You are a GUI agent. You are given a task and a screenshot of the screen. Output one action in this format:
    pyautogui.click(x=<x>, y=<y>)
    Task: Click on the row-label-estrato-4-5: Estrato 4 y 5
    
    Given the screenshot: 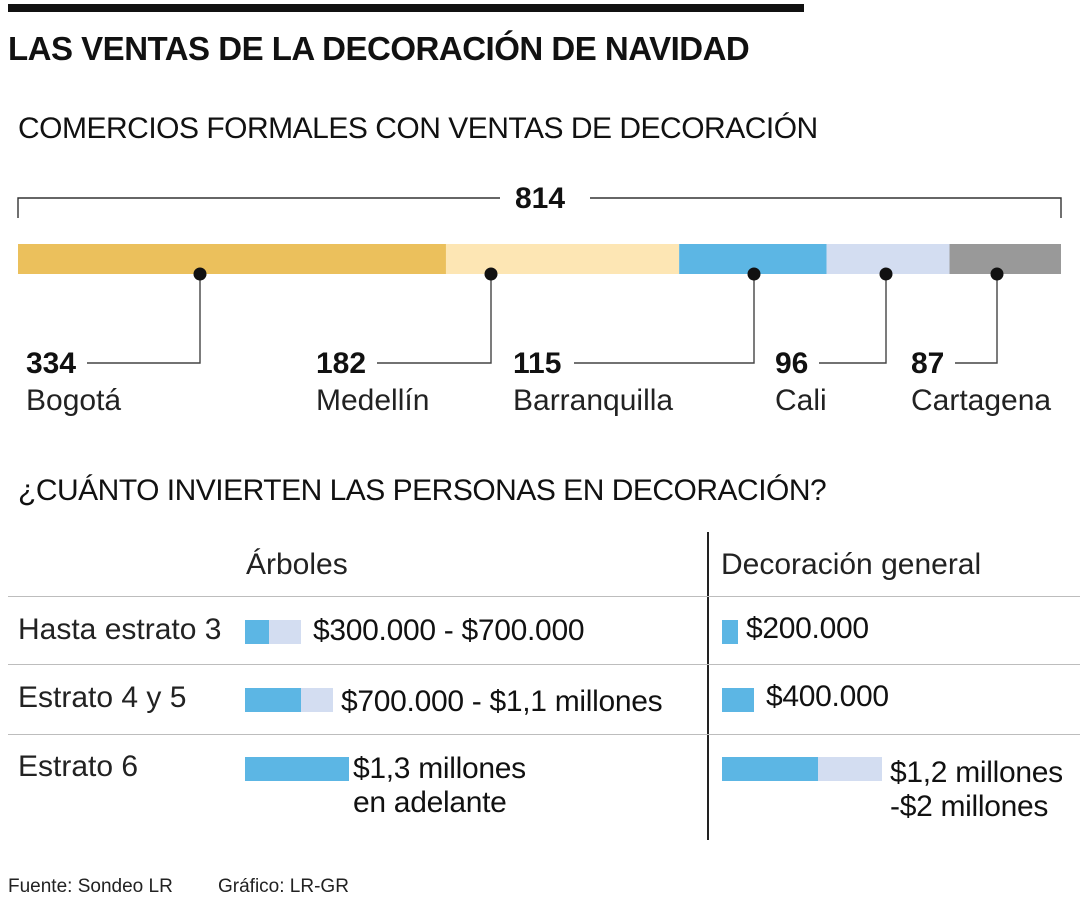 What is the action you would take?
    pyautogui.click(x=102, y=697)
    